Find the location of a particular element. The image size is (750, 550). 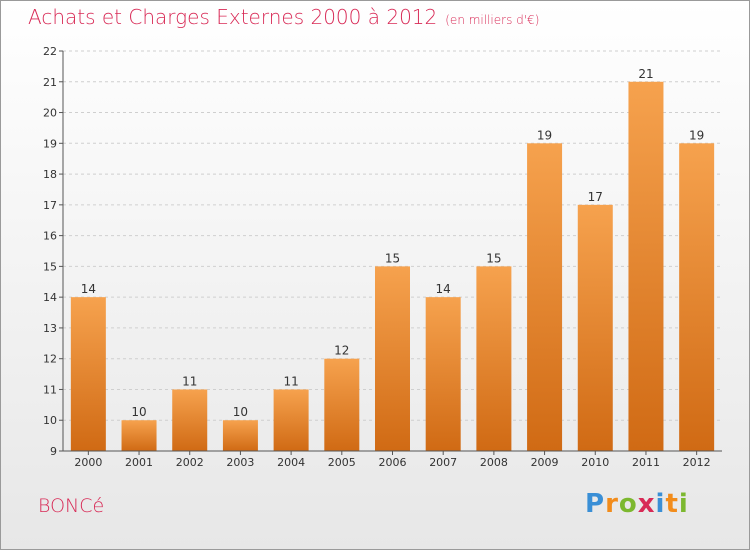

value-label-2012: 19 is located at coordinates (696, 135).